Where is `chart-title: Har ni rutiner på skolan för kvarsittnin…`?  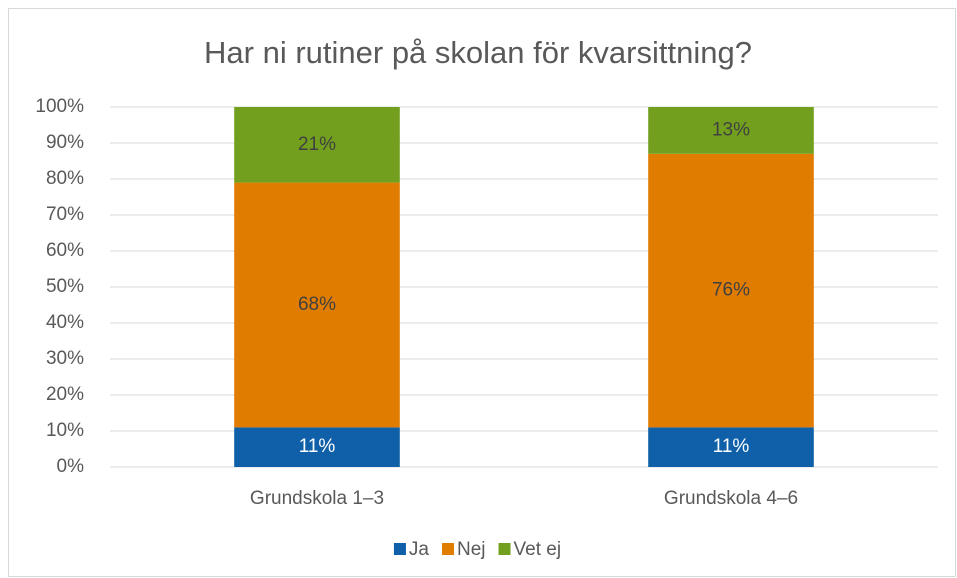
chart-title: Har ni rutiner på skolan för kvarsittnin… is located at coordinates (478, 52).